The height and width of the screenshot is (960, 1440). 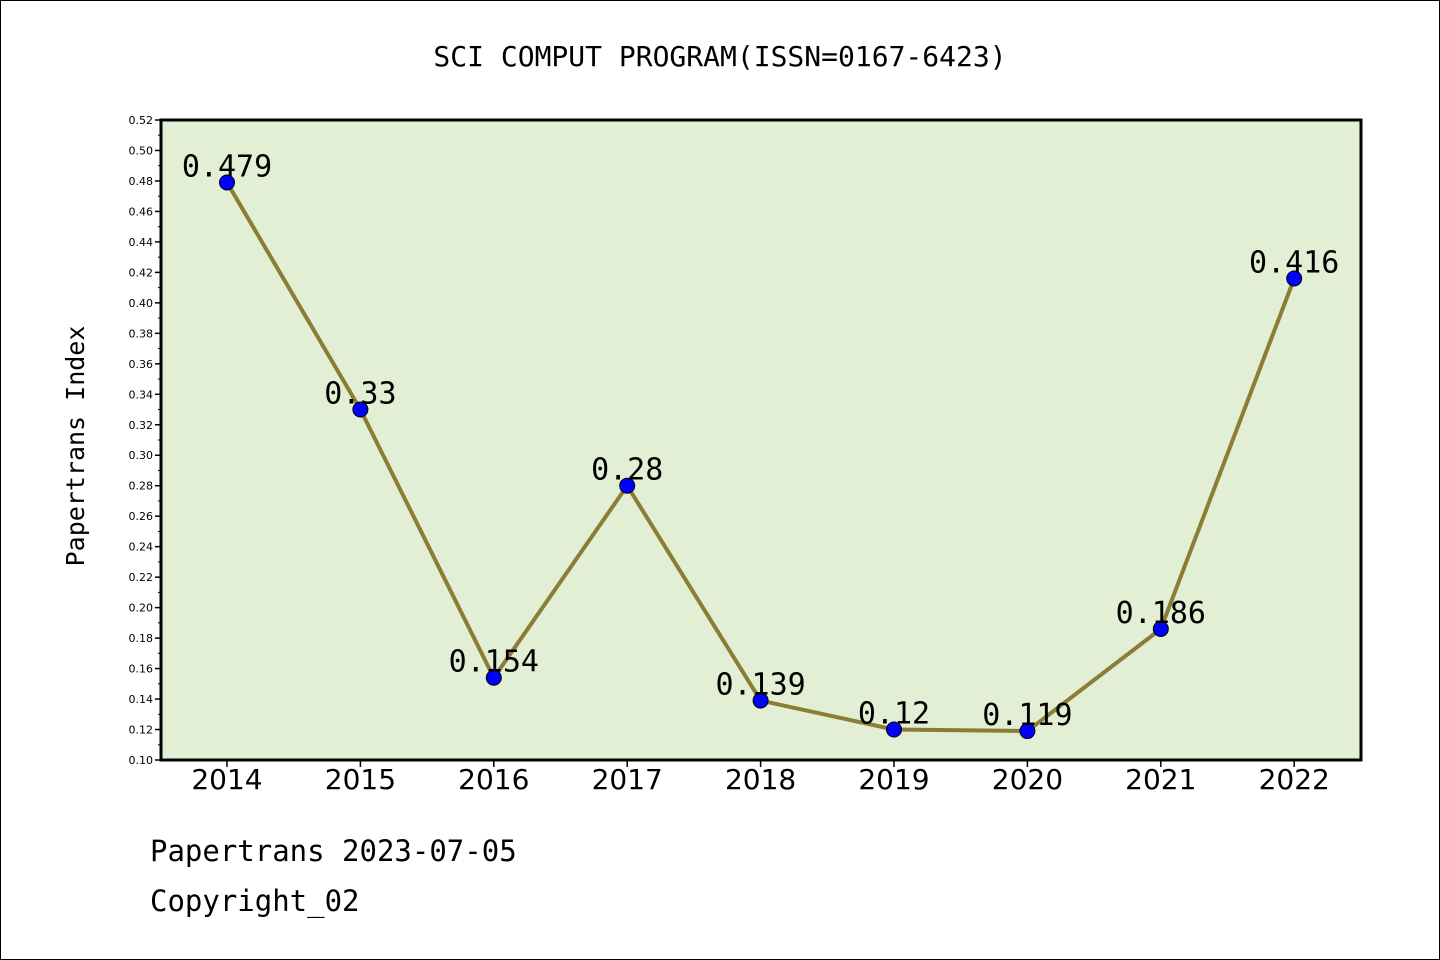 I want to click on x-tick-label: 2018, so click(x=760, y=779).